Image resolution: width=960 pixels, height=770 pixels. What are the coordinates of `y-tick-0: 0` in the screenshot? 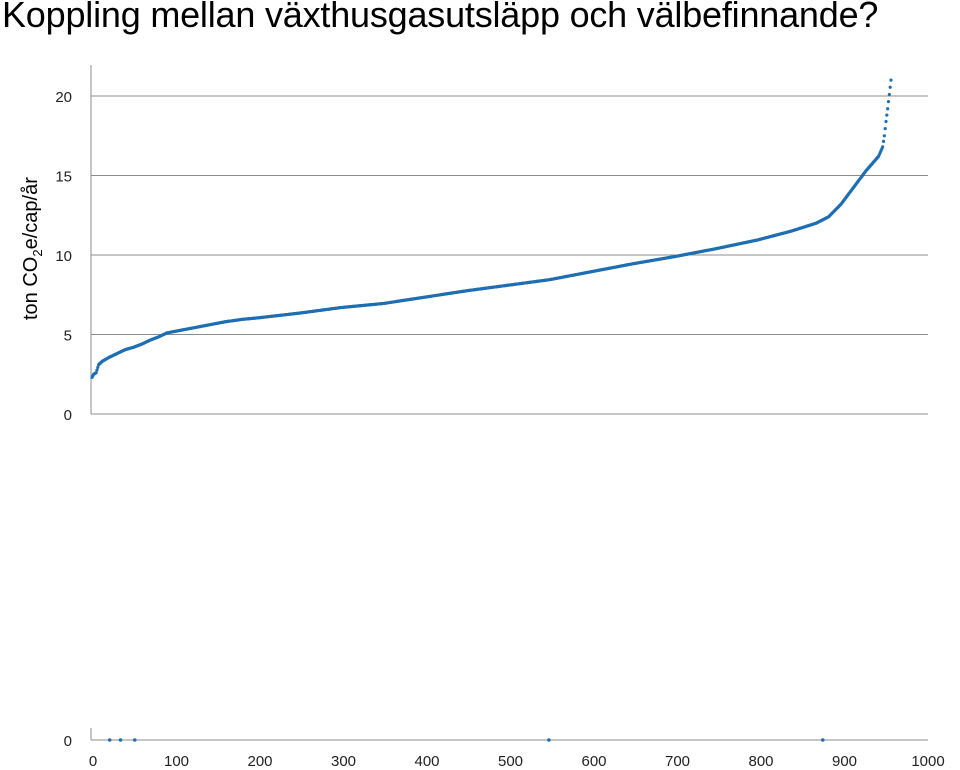 It's located at (68, 415).